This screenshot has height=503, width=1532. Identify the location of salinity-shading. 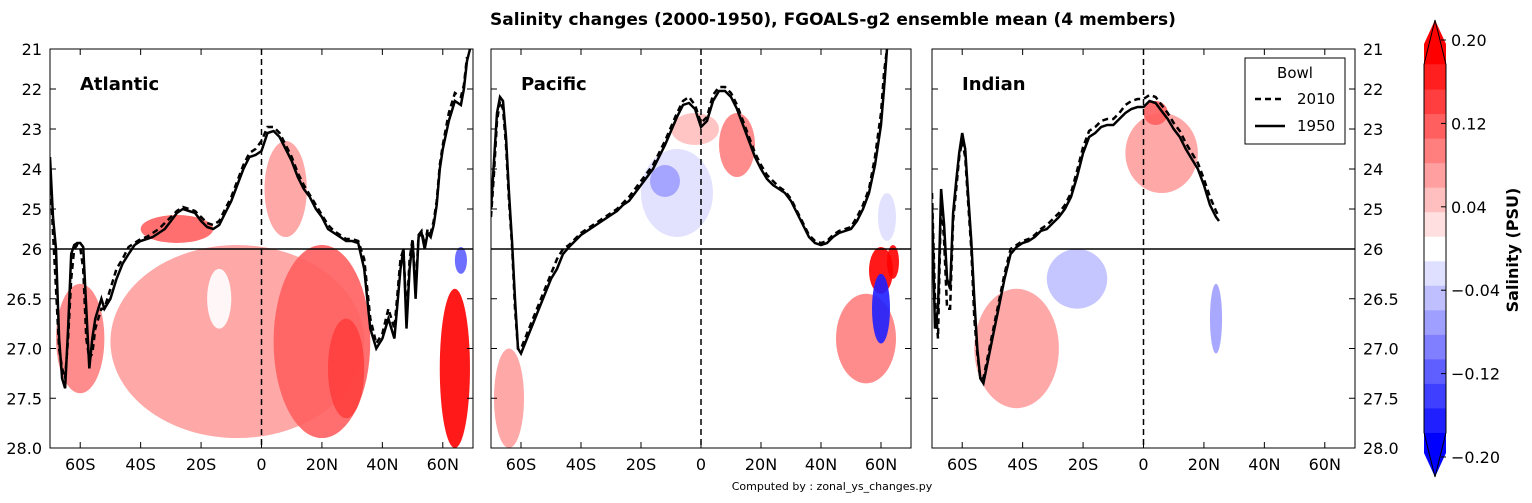
(1098, 274).